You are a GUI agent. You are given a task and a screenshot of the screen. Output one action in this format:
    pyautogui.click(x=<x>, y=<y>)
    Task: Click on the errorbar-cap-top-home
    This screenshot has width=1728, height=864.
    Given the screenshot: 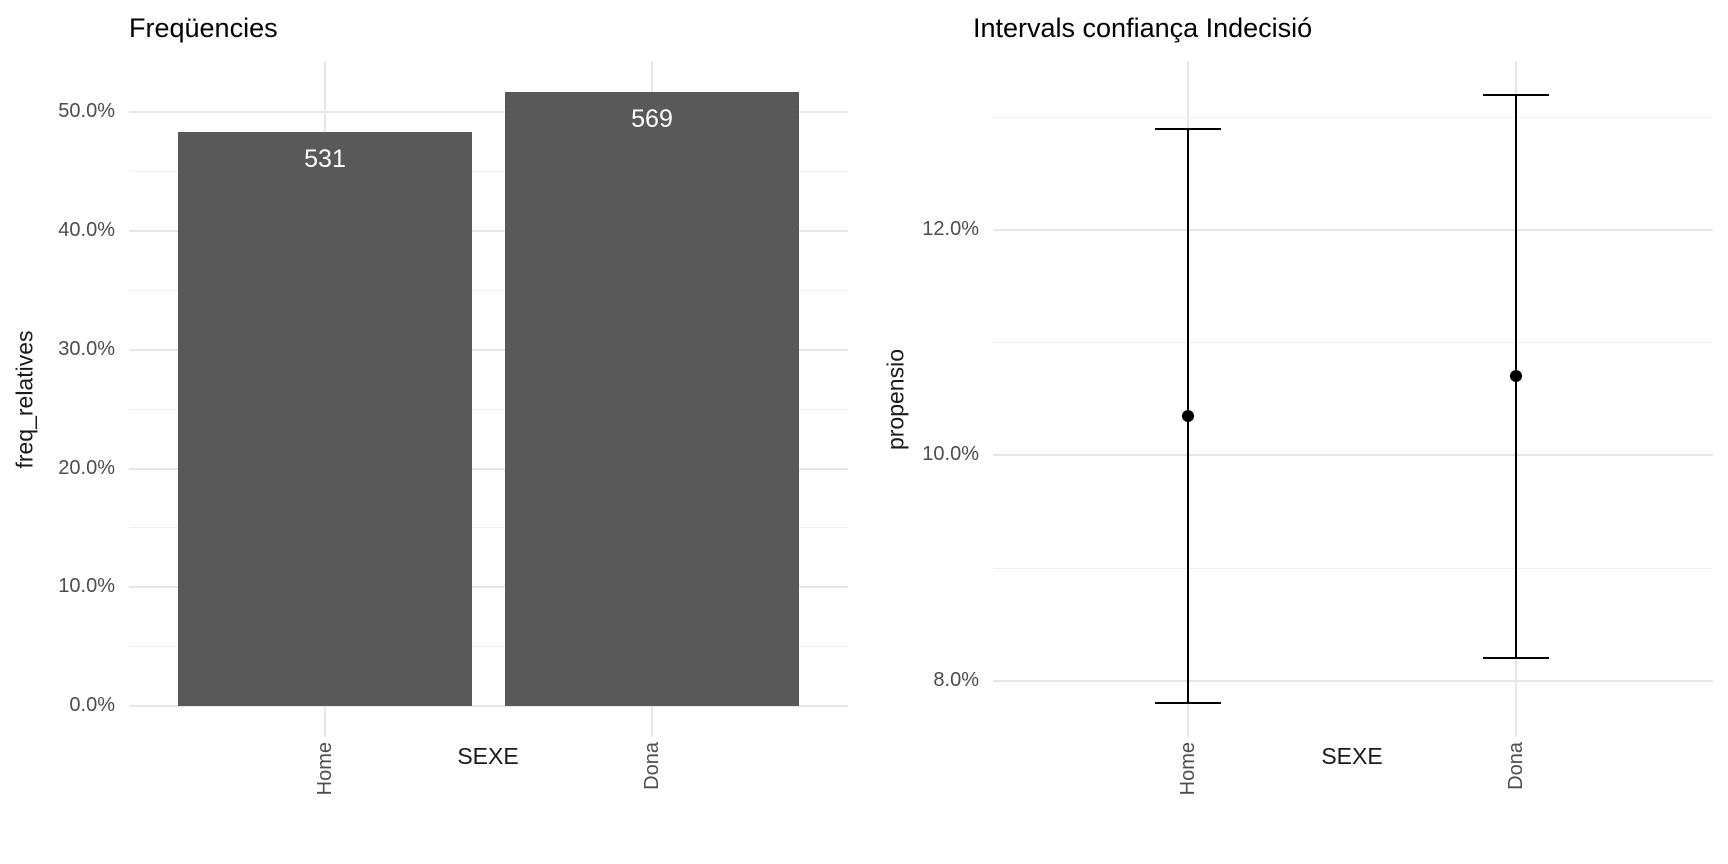 What is the action you would take?
    pyautogui.click(x=1188, y=128)
    